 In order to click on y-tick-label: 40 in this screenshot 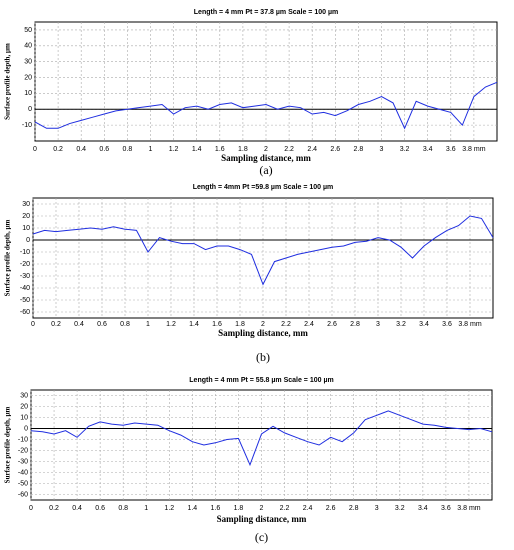, I will do `click(28, 46)`.